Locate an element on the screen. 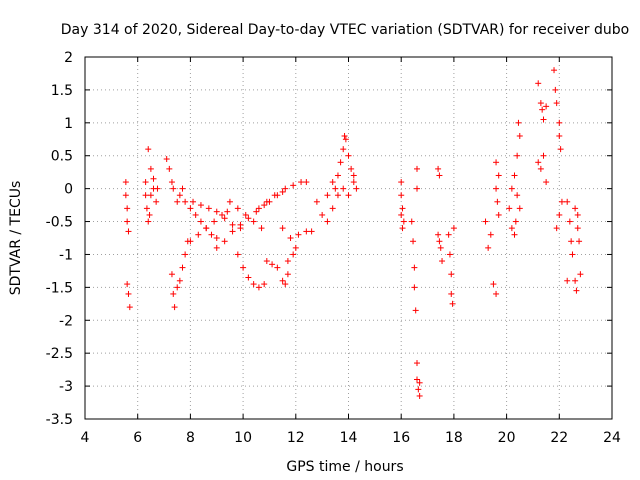  x-tick-label: 12 is located at coordinates (296, 438).